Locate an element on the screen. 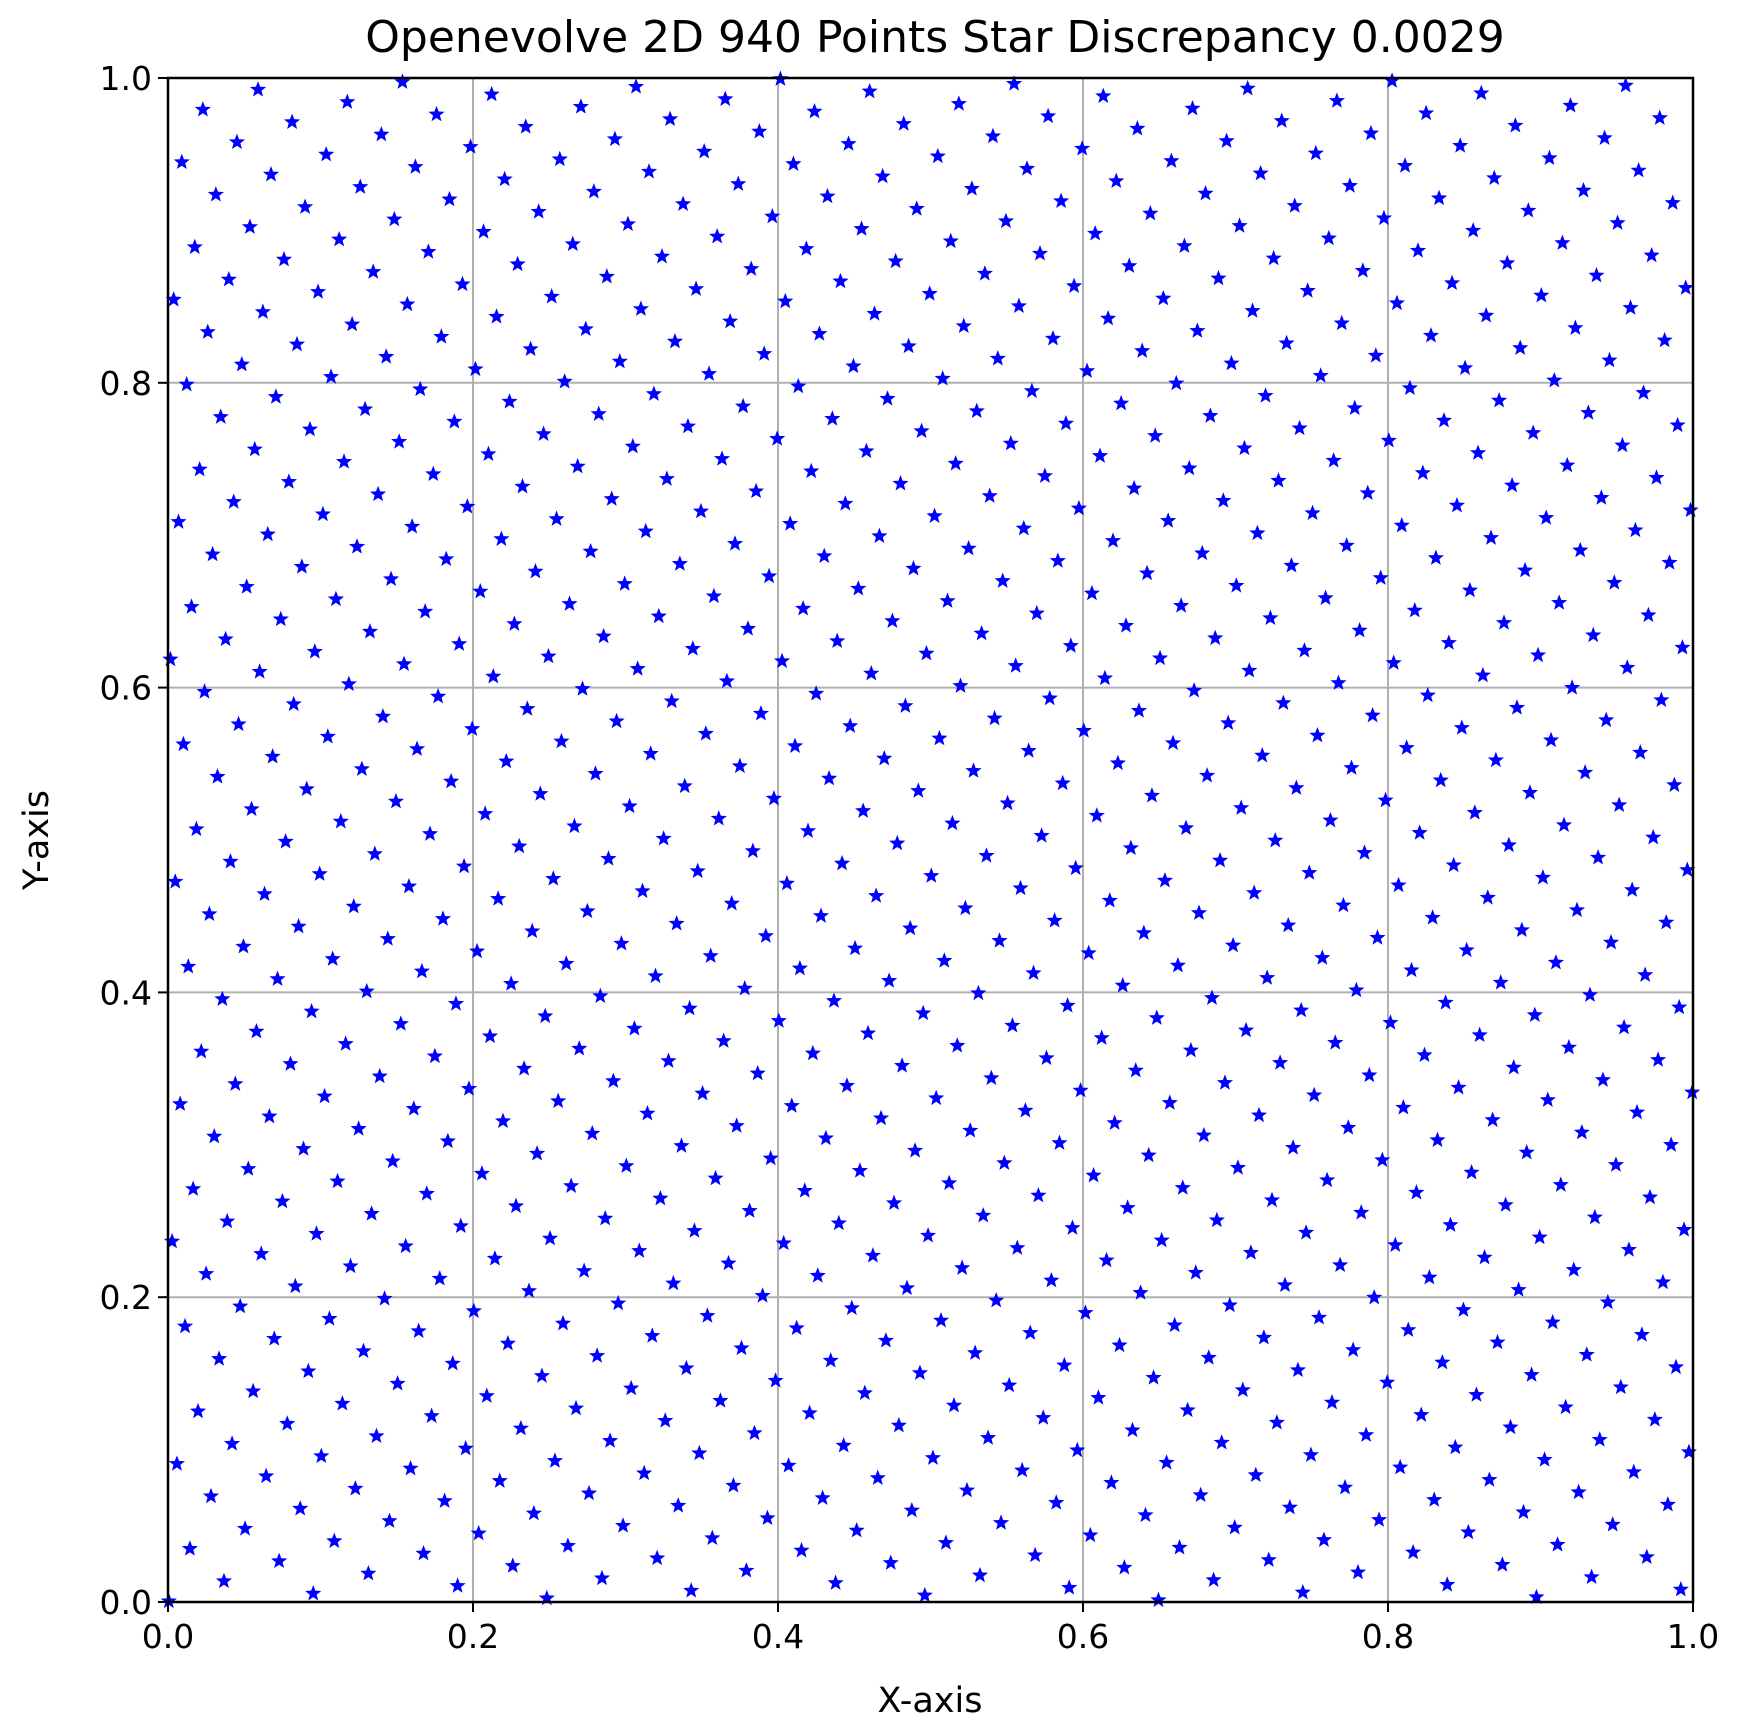 Image resolution: width=1740 pixels, height=1735 pixels. y-tick-label: 0.6 is located at coordinates (126, 688).